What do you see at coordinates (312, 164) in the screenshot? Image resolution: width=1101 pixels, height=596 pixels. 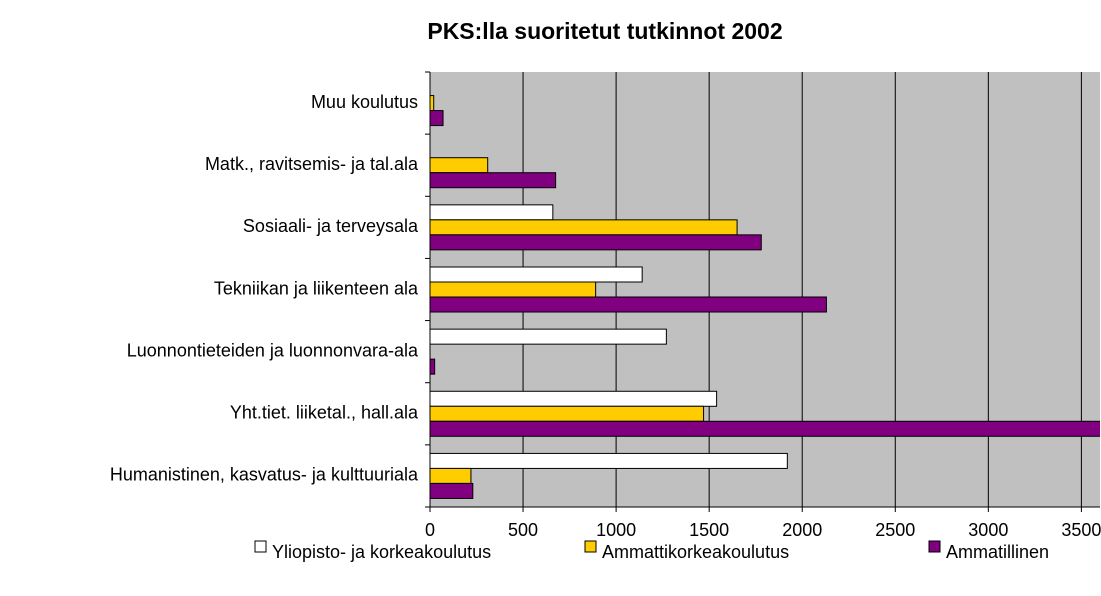 I see `y-tick-label: Matk., ravitsemis- ja tal.ala` at bounding box center [312, 164].